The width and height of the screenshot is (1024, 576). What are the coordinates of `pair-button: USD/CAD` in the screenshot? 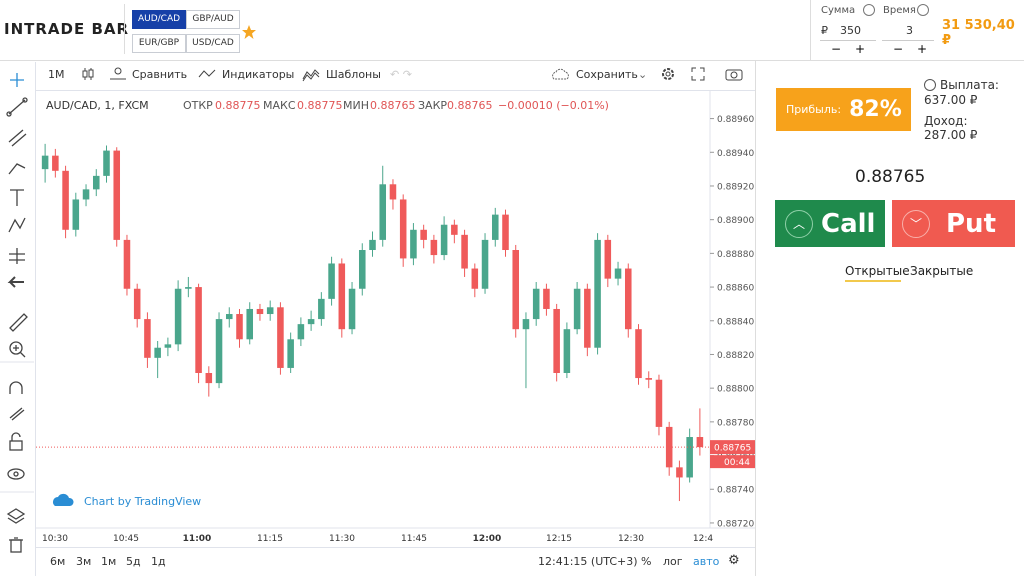 It's located at (213, 43).